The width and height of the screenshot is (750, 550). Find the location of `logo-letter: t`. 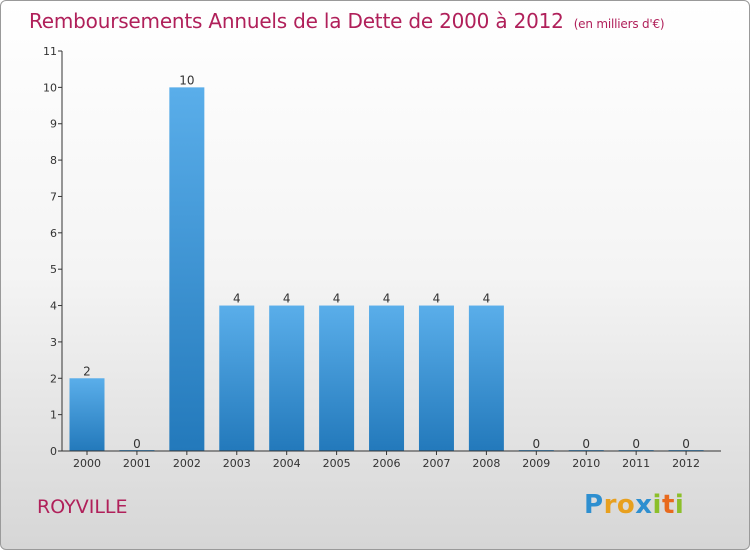

logo-letter: t is located at coordinates (668, 505).